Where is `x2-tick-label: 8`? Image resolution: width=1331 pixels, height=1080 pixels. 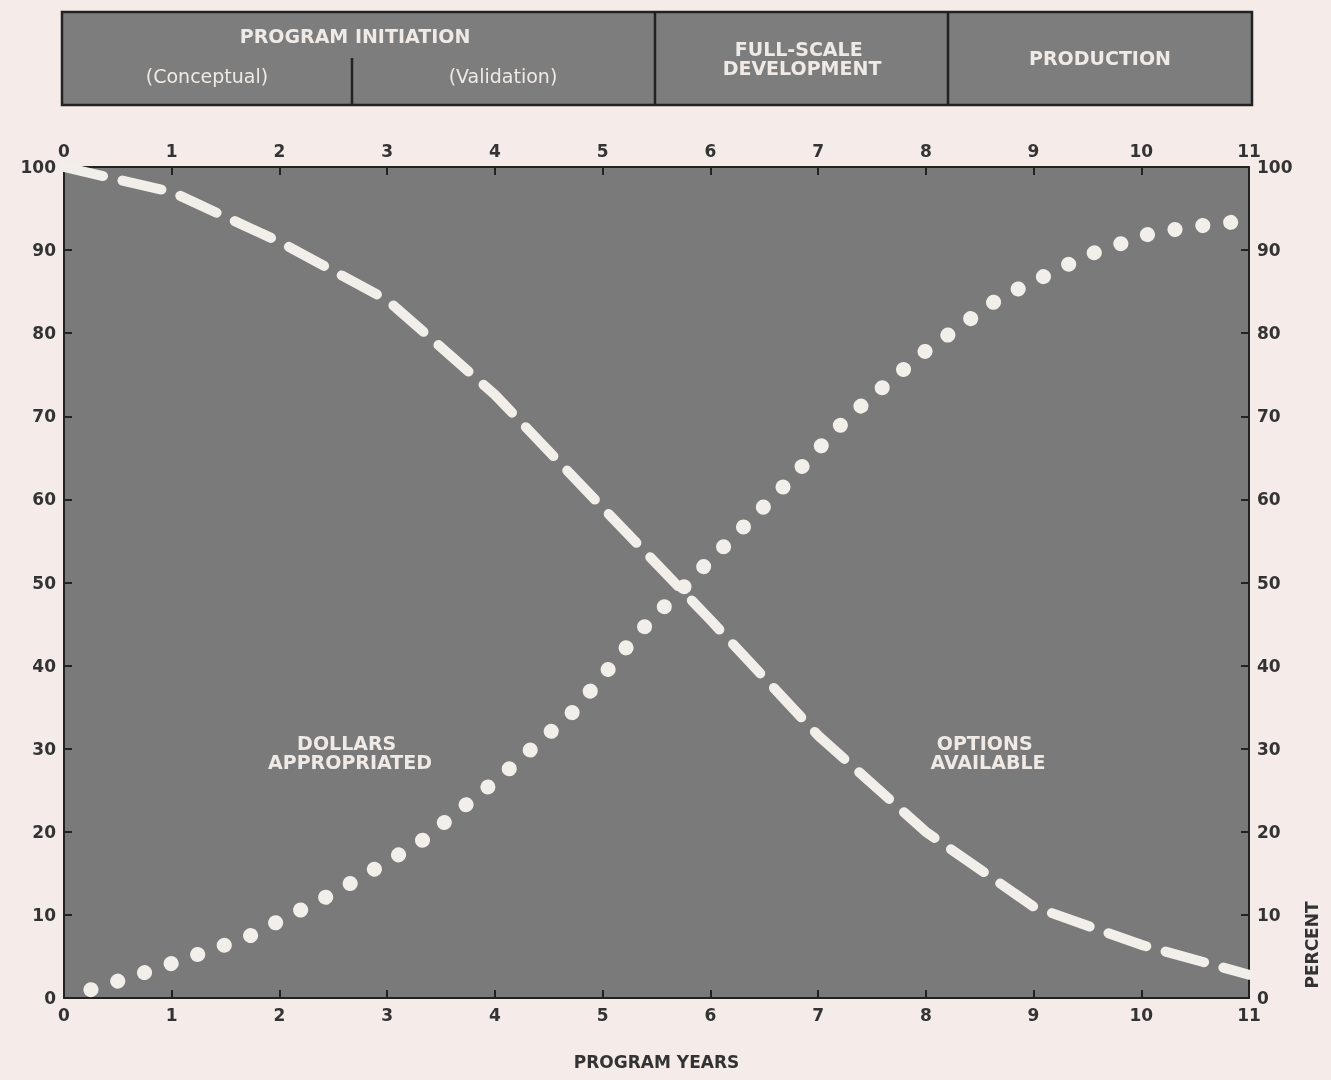
x2-tick-label: 8 is located at coordinates (925, 150).